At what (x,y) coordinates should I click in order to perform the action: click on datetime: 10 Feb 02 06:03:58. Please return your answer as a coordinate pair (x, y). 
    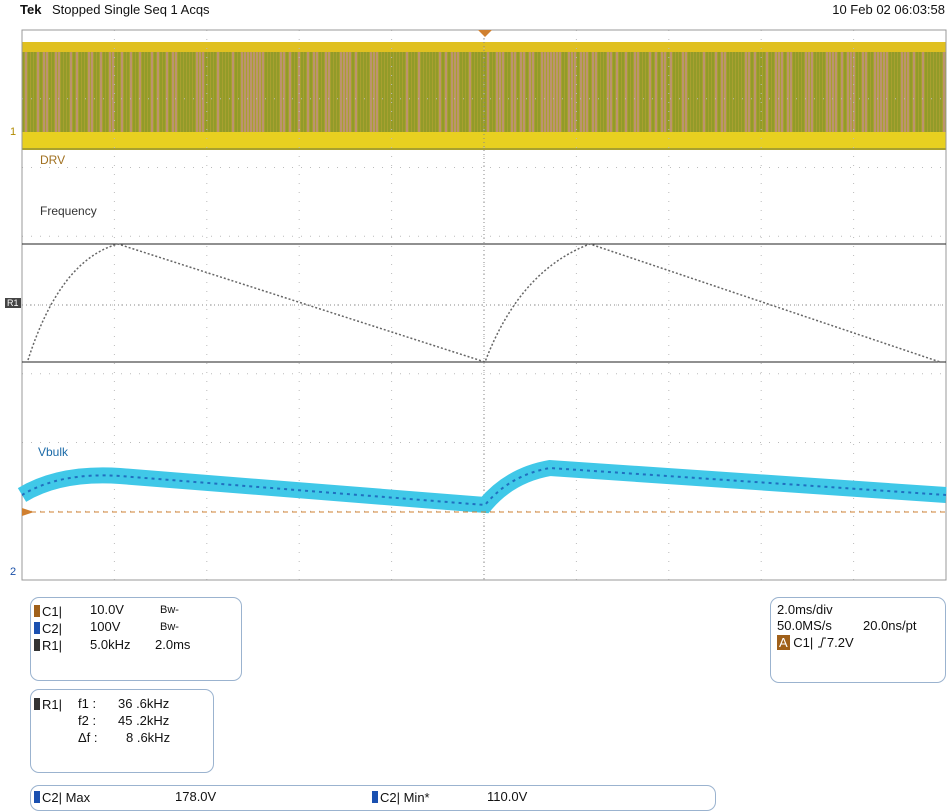
    Looking at the image, I should click on (888, 9).